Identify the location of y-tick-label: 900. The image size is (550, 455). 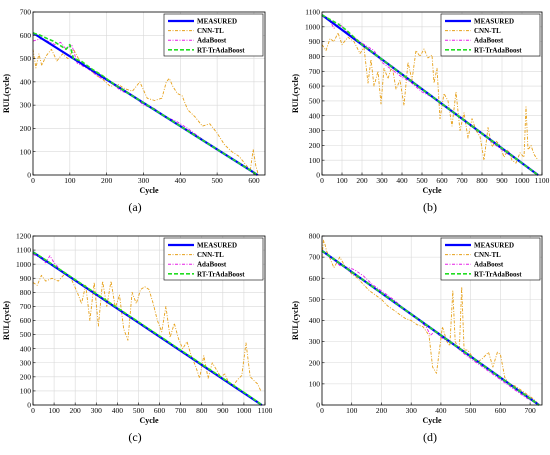
(26, 278).